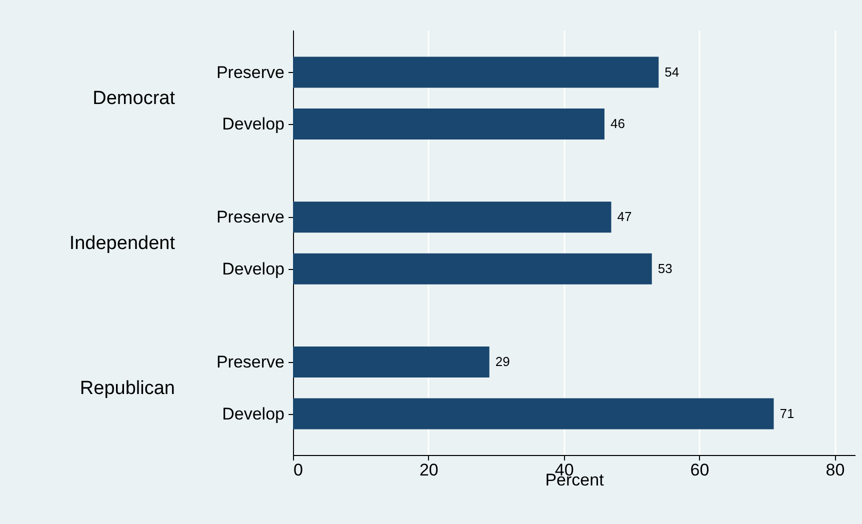  Describe the element at coordinates (428, 470) in the screenshot. I see `x-tick-label: 20` at that location.